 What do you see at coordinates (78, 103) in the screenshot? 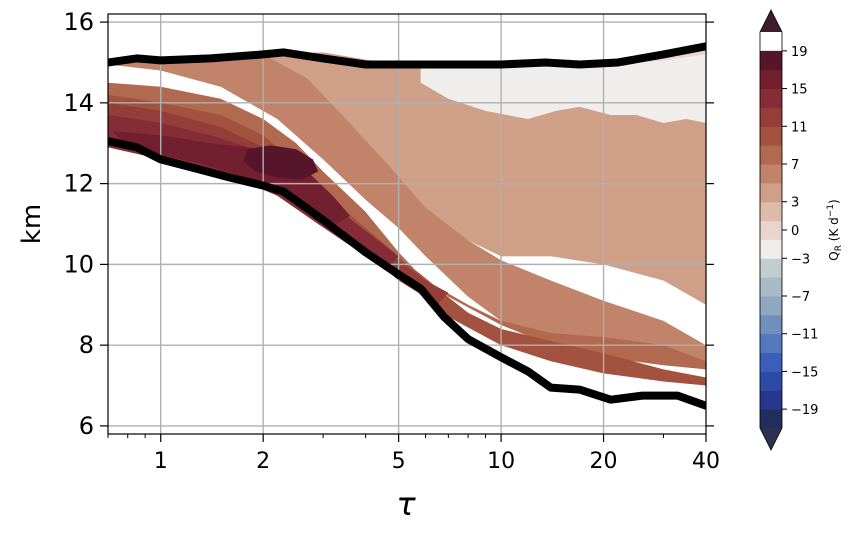
I see `y-tick-label: 14` at bounding box center [78, 103].